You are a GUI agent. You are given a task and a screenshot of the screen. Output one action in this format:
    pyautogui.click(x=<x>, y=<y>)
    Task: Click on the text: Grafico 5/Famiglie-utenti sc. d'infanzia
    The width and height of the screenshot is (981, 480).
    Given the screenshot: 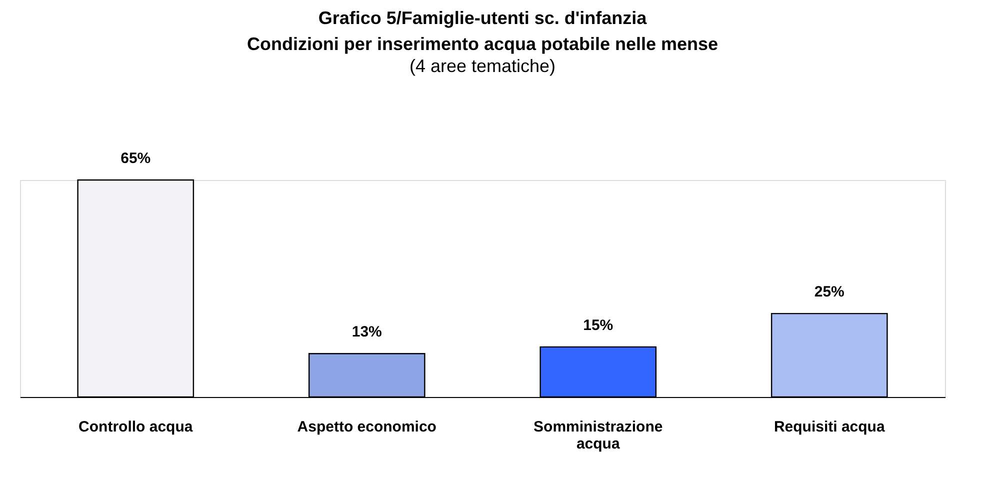 What is the action you would take?
    pyautogui.click(x=482, y=18)
    